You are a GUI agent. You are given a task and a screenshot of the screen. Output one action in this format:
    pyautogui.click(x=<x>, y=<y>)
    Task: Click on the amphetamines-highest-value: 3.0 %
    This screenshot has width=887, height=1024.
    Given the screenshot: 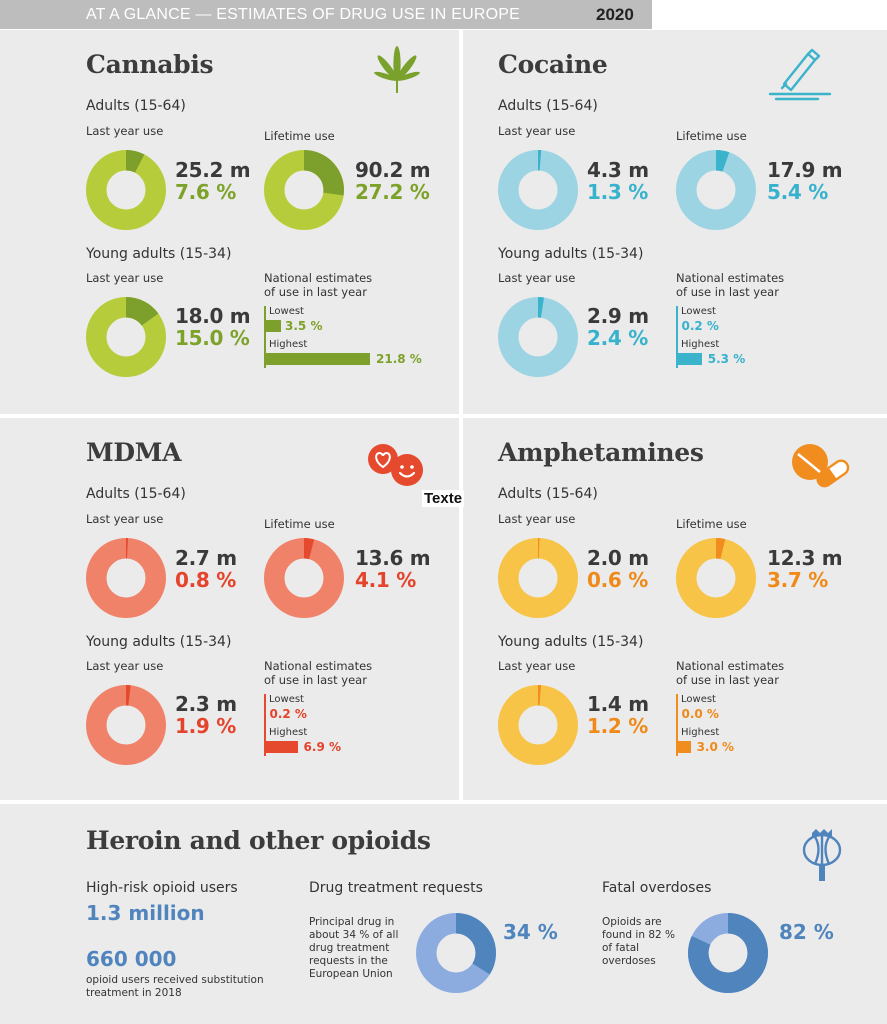 What is the action you would take?
    pyautogui.click(x=715, y=747)
    